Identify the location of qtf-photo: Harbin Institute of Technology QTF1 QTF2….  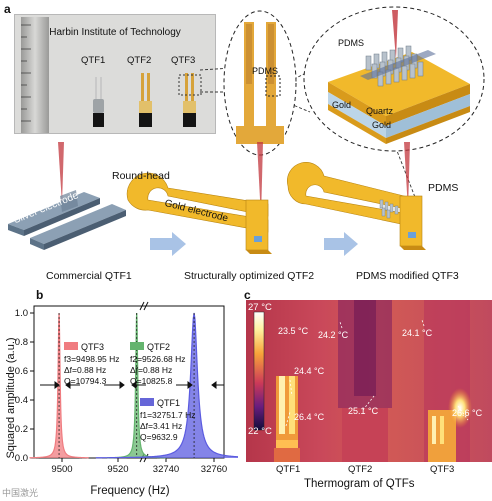
(115, 74).